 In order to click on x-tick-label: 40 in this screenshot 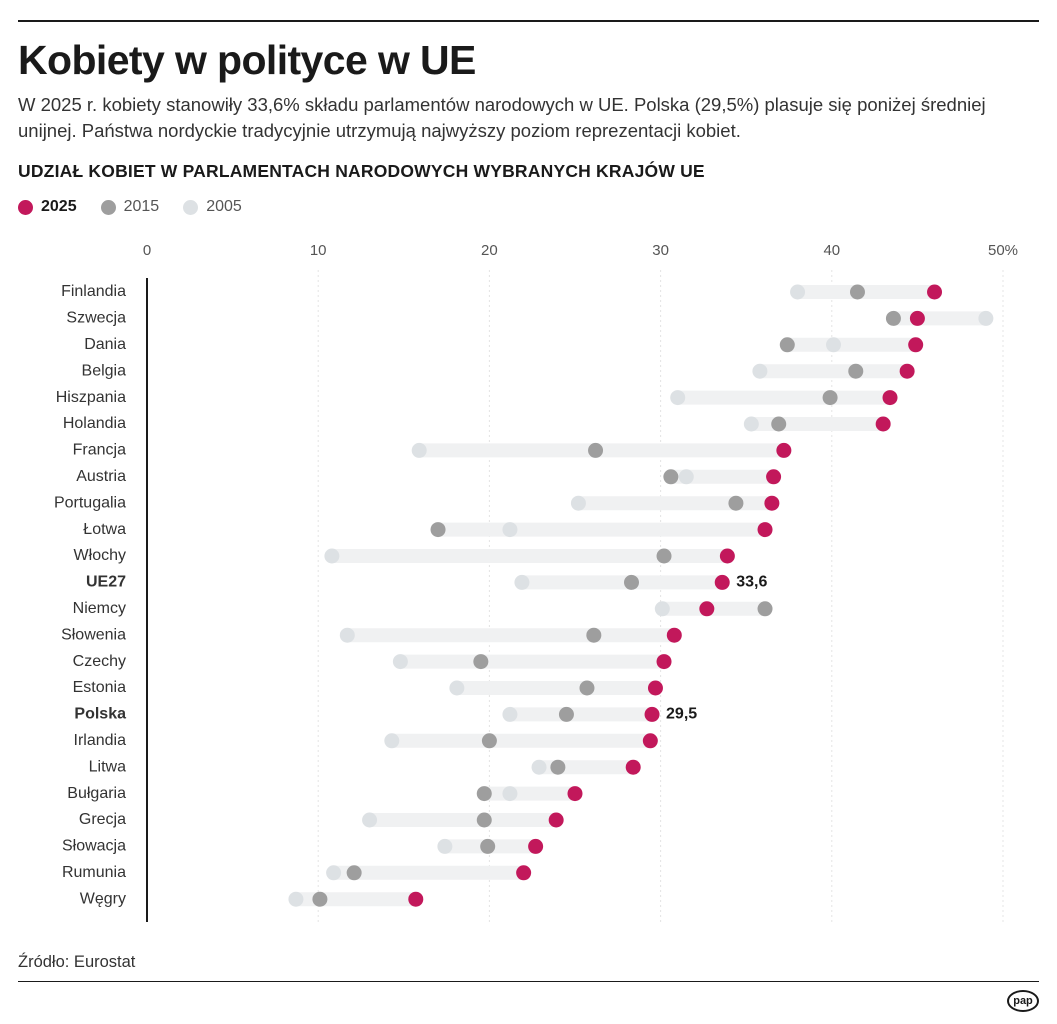, I will do `click(831, 250)`.